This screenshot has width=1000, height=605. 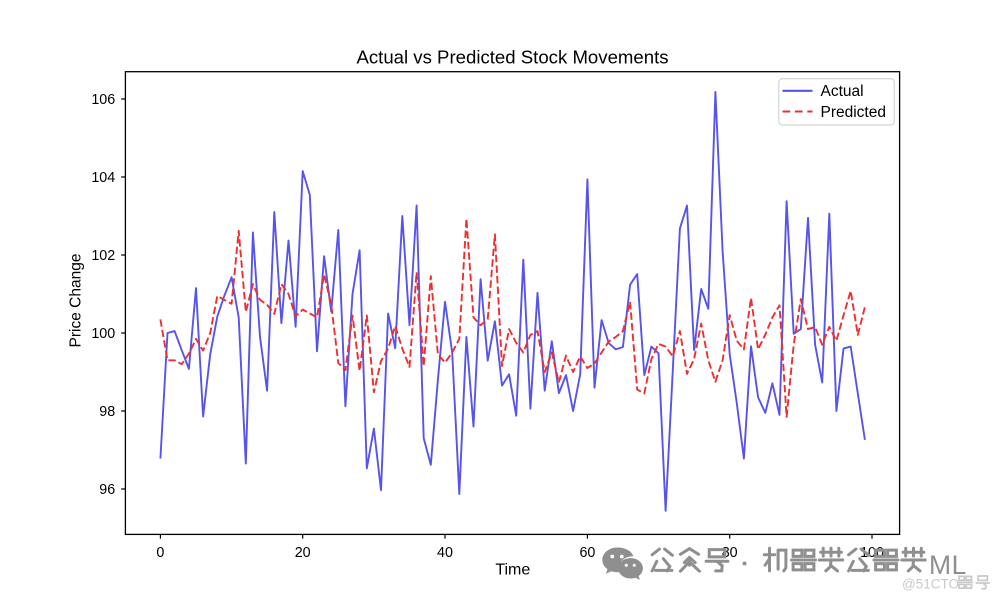 What do you see at coordinates (103, 100) in the screenshot?
I see `svg-text: 106` at bounding box center [103, 100].